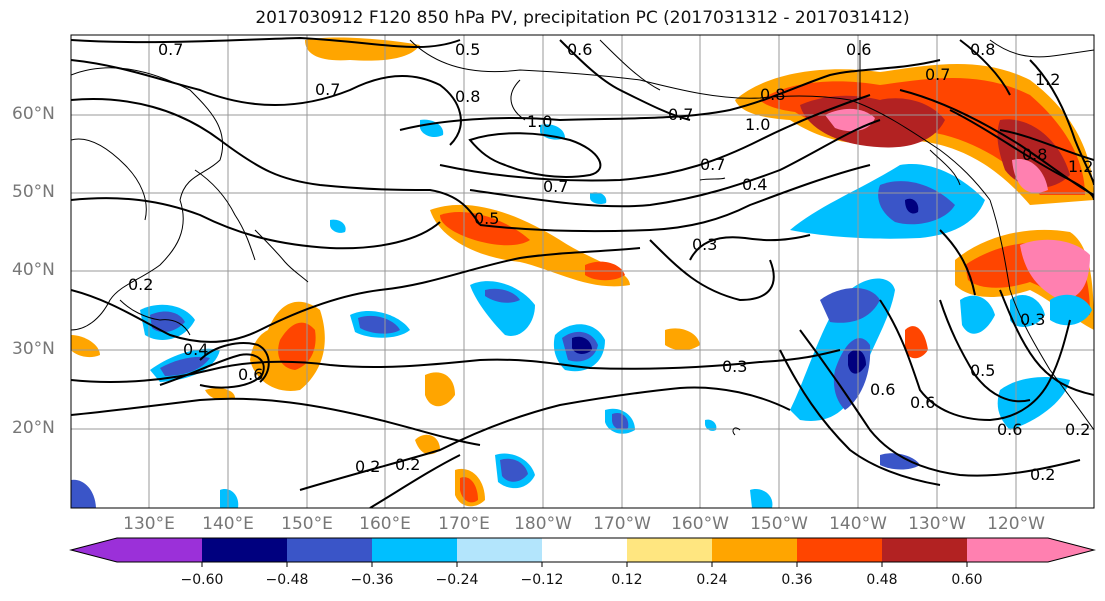 The width and height of the screenshot is (1105, 601). I want to click on lon-label: 130°E, so click(149, 524).